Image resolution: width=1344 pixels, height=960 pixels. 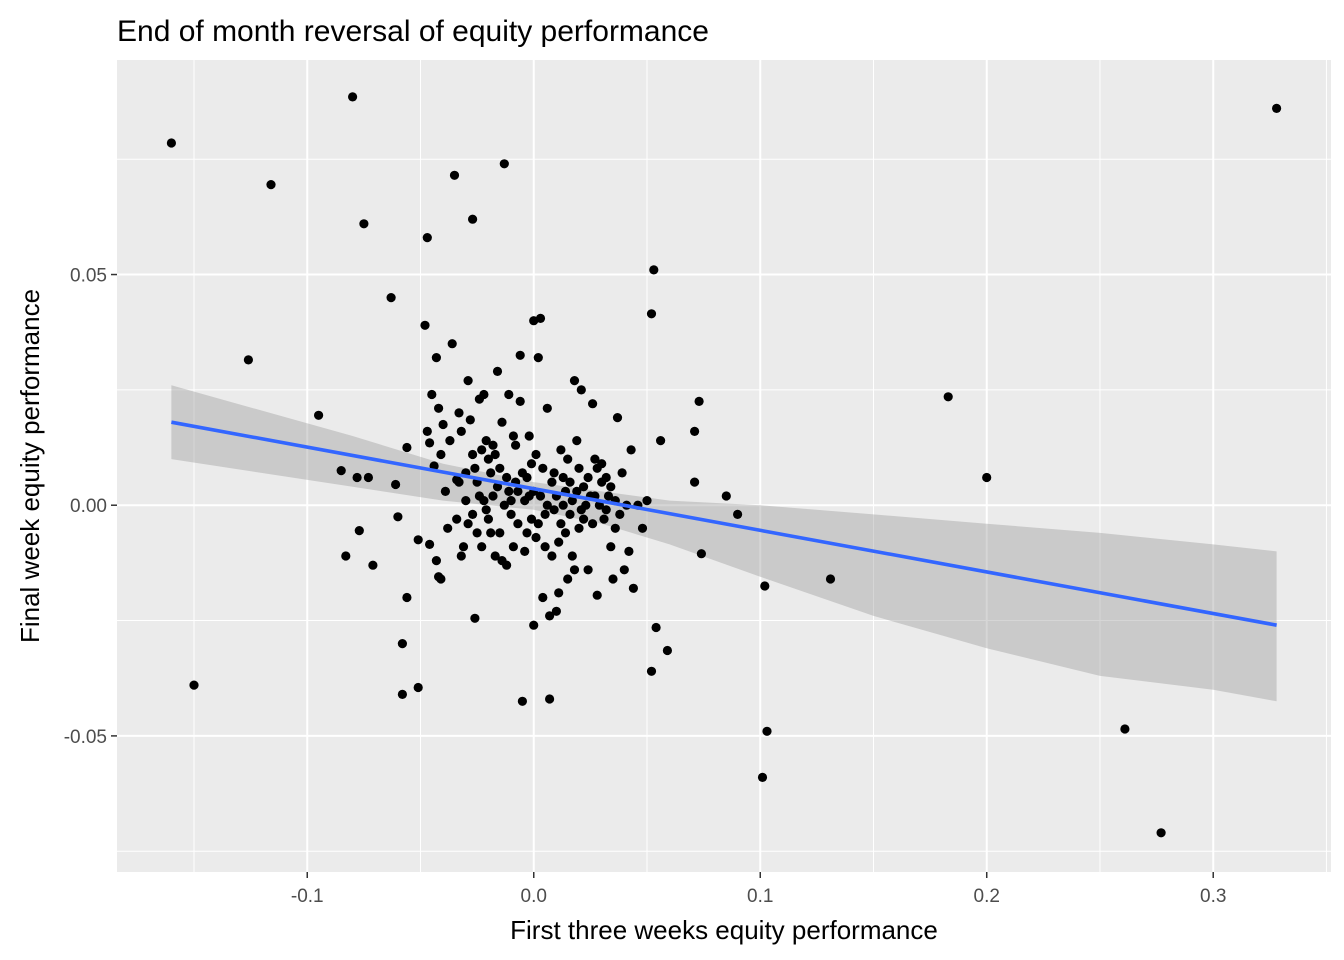 I want to click on x-tick-label: 0.3, so click(x=1213, y=896).